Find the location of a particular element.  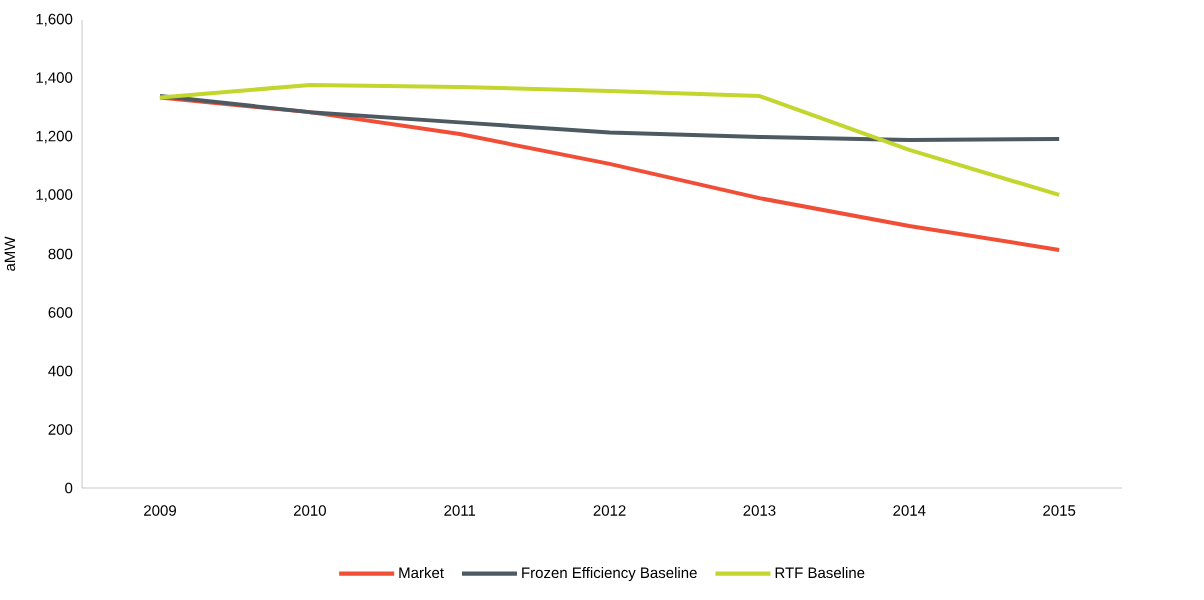

x-tick-label: 2011 is located at coordinates (460, 510).